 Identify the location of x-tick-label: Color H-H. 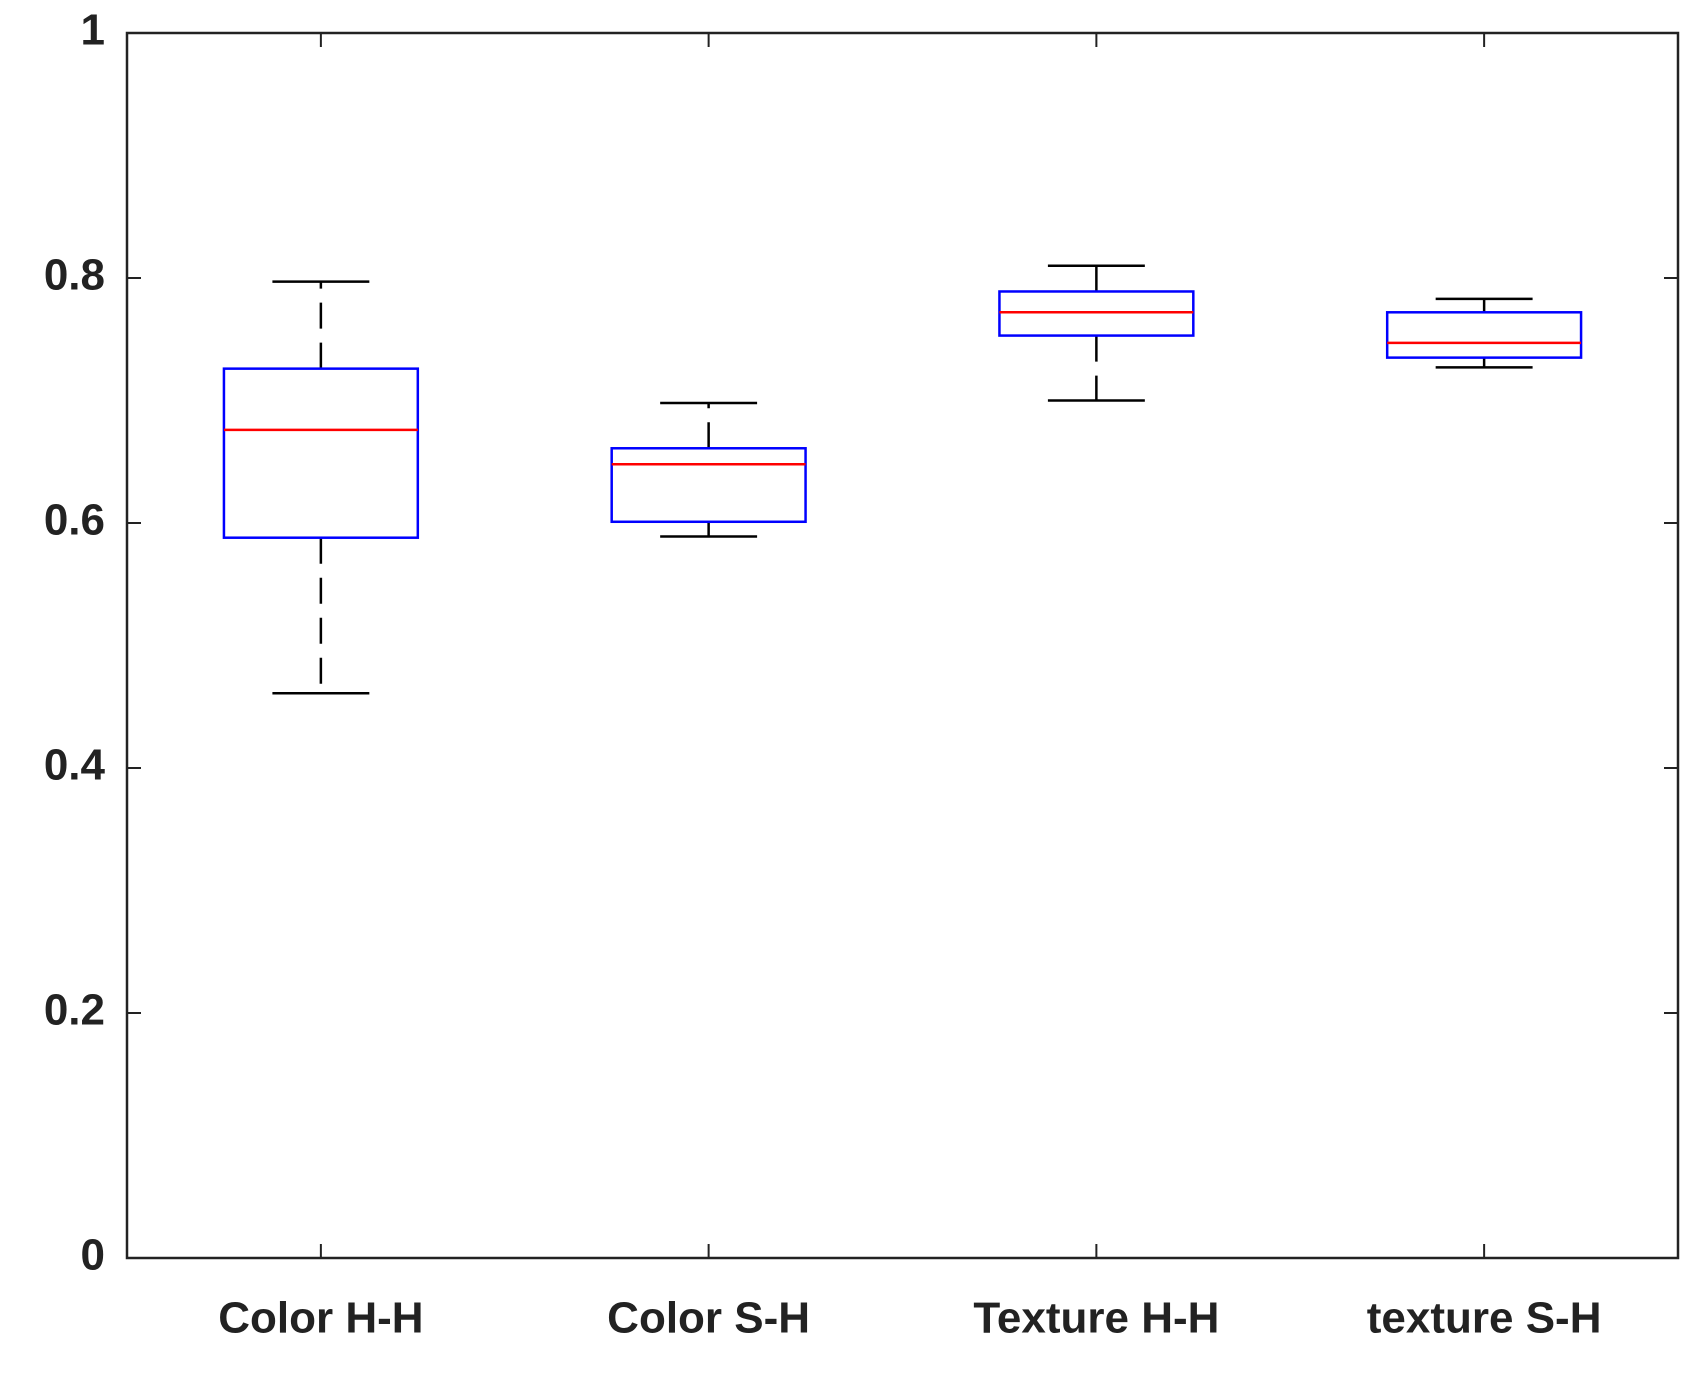
(320, 1318).